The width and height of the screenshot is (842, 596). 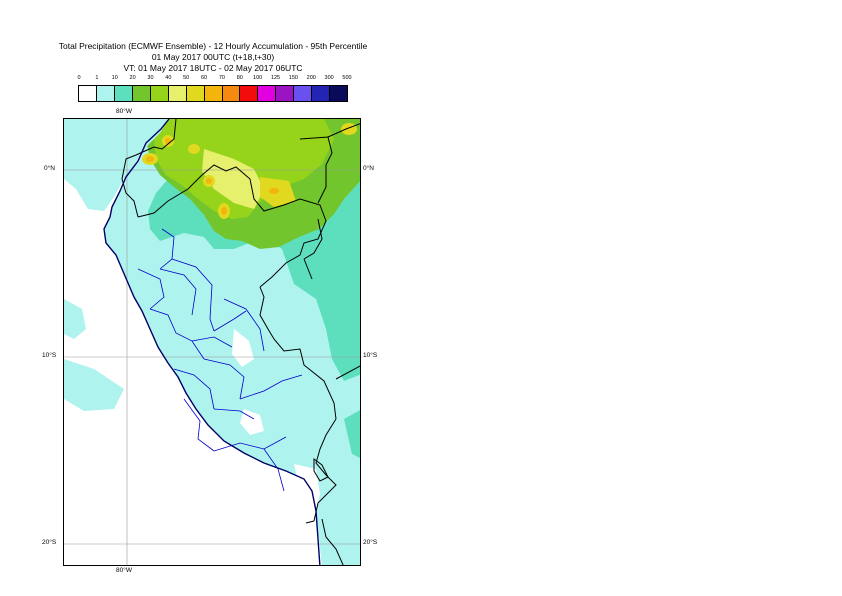 What do you see at coordinates (258, 78) in the screenshot?
I see `legend-tick-10: 100` at bounding box center [258, 78].